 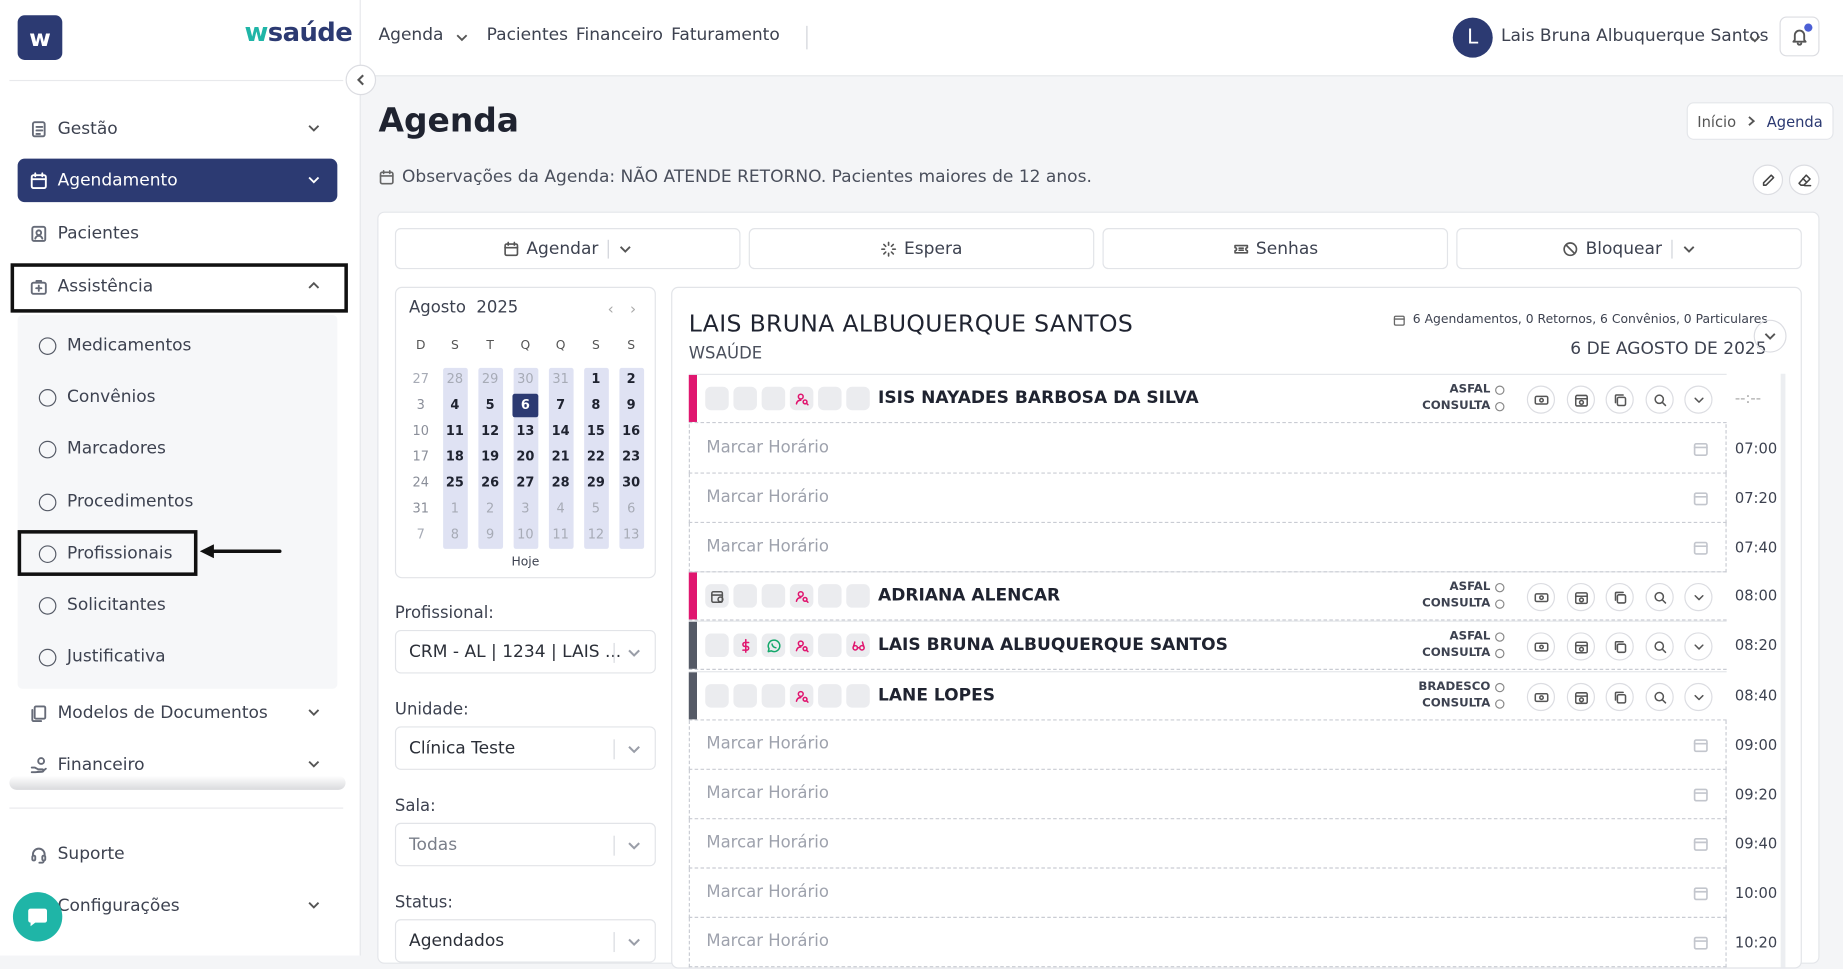 I want to click on top-link-agenda: Agenda, so click(x=411, y=35).